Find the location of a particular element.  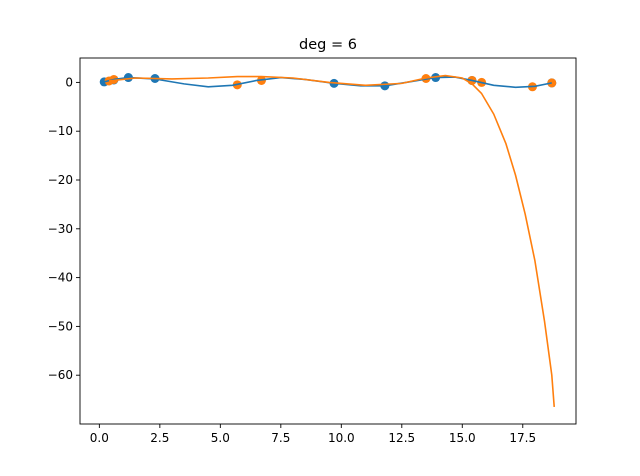

x-tick-label: 7.5 is located at coordinates (280, 438).